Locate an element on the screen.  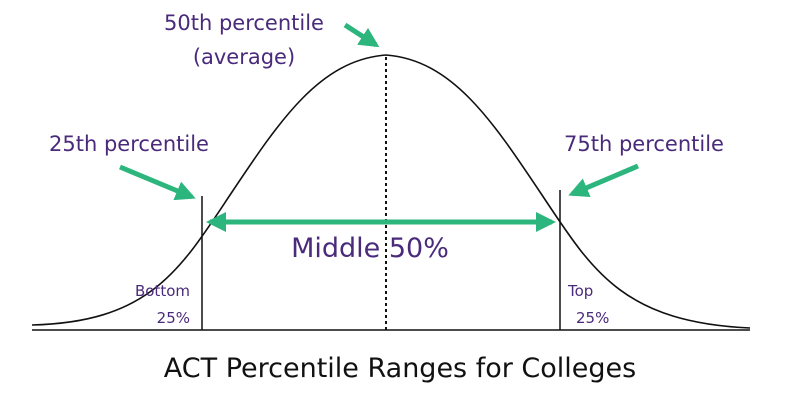
bottom-25-label-line2: 25% is located at coordinates (173, 318).